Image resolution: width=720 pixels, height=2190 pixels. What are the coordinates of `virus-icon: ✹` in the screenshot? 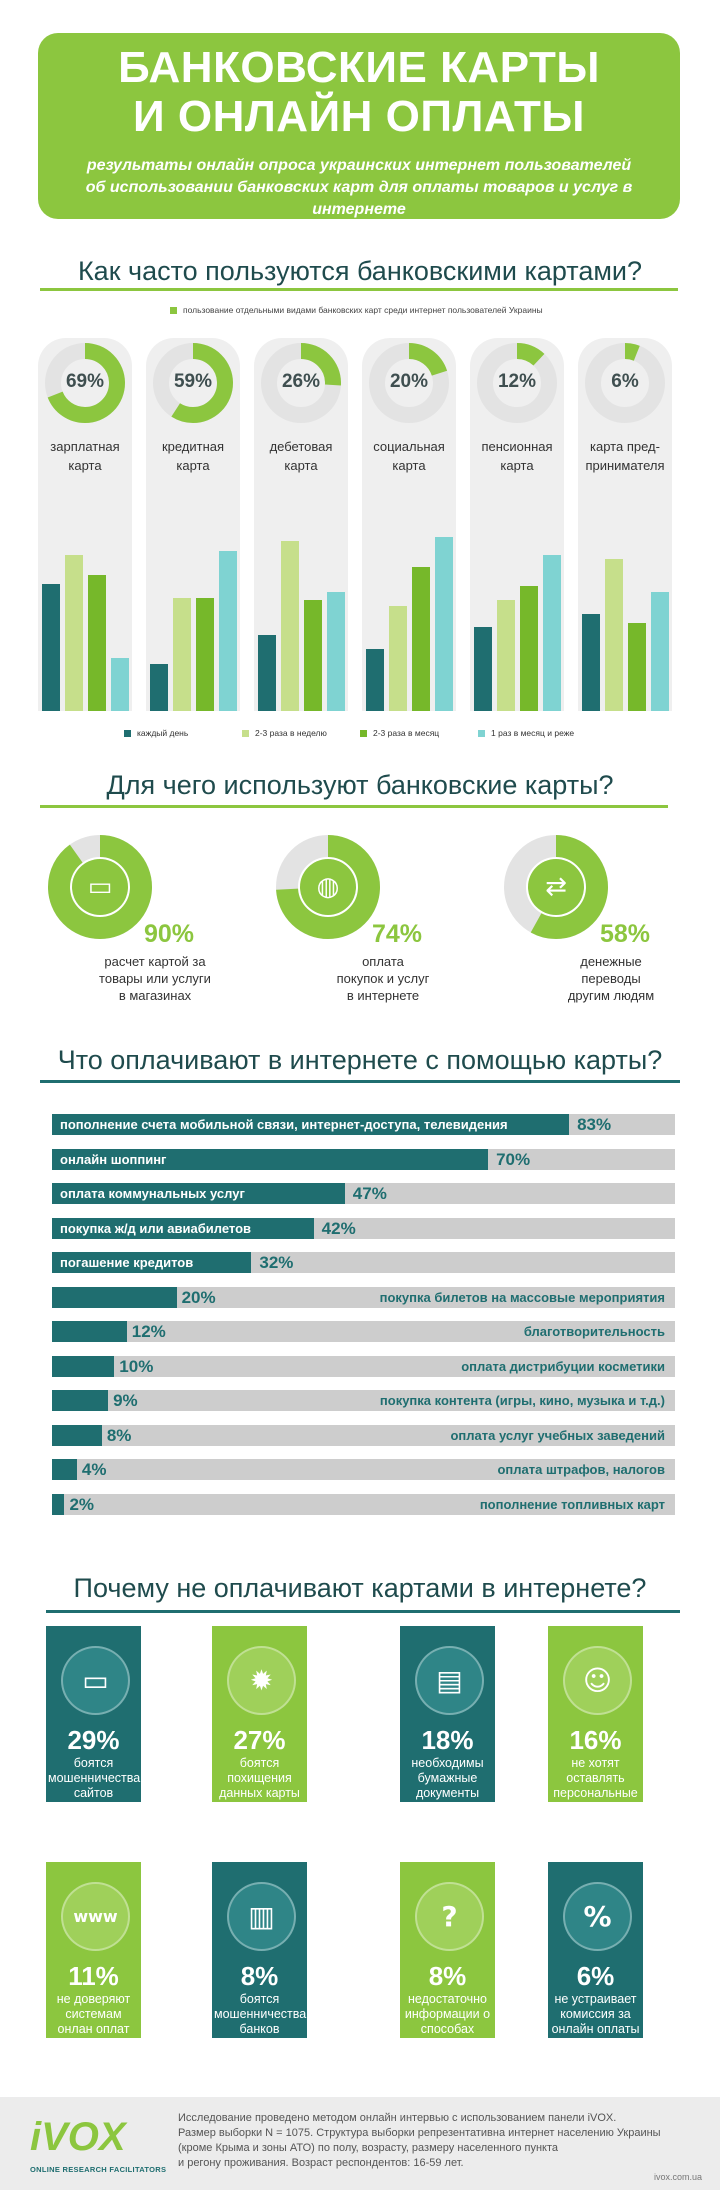 It's located at (261, 1680).